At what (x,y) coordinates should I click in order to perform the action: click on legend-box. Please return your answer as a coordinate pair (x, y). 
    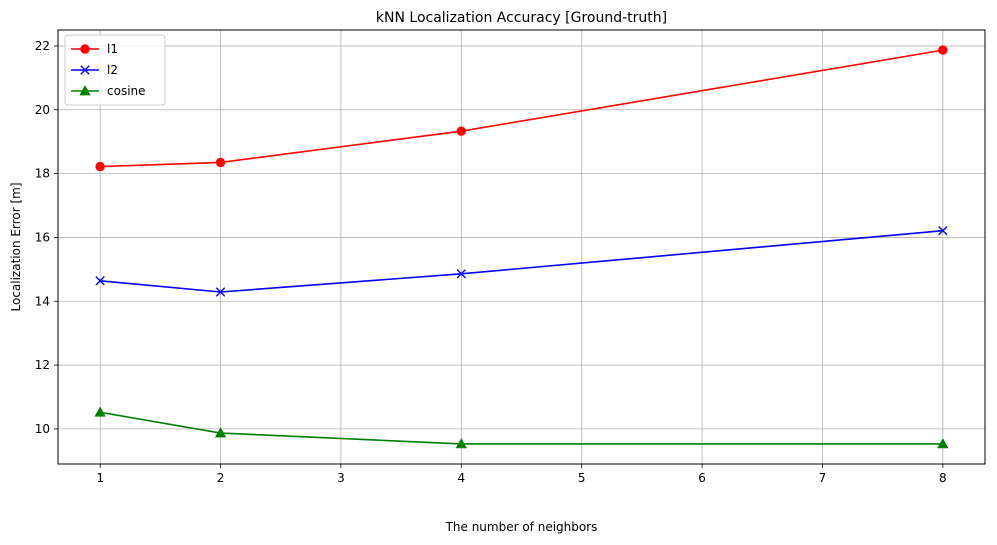
    Looking at the image, I should click on (115, 70).